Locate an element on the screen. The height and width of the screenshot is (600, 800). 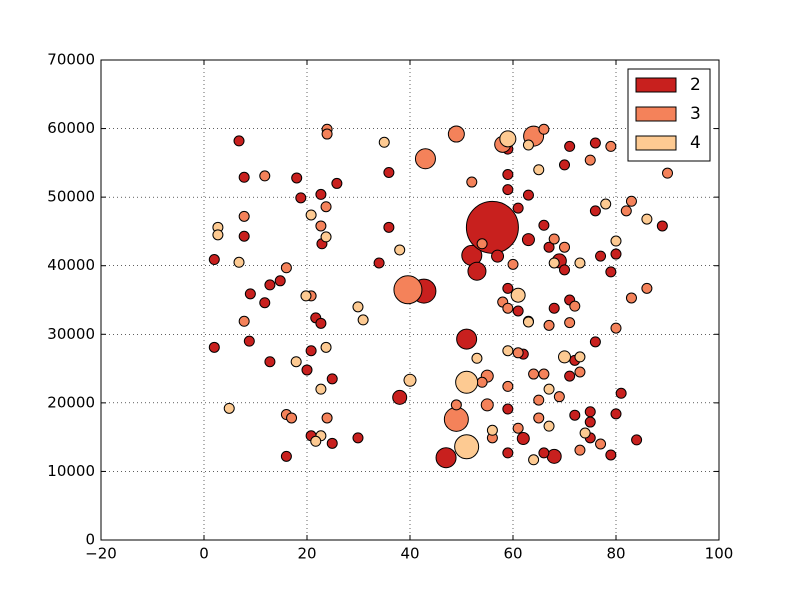
y-tick-label: 40000 is located at coordinates (71, 265).